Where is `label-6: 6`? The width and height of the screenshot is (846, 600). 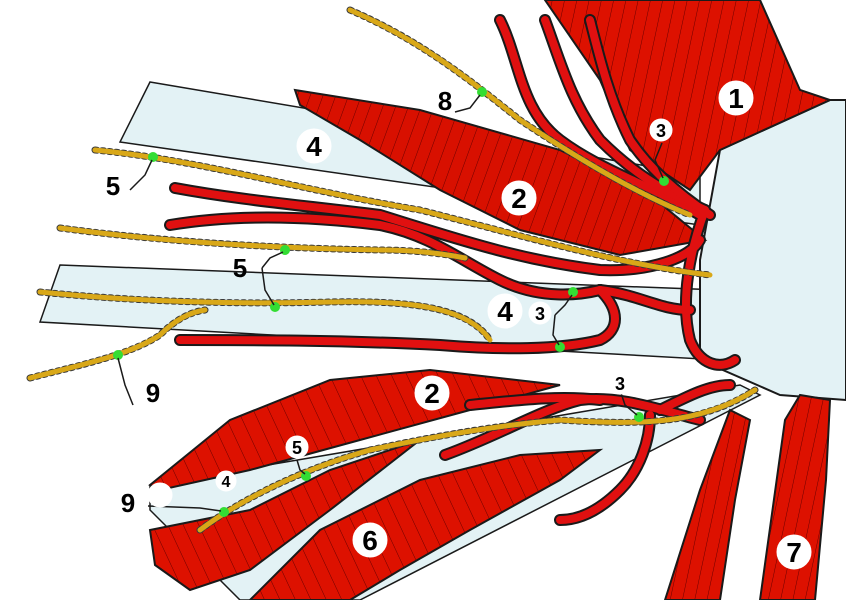
label-6: 6 is located at coordinates (370, 540).